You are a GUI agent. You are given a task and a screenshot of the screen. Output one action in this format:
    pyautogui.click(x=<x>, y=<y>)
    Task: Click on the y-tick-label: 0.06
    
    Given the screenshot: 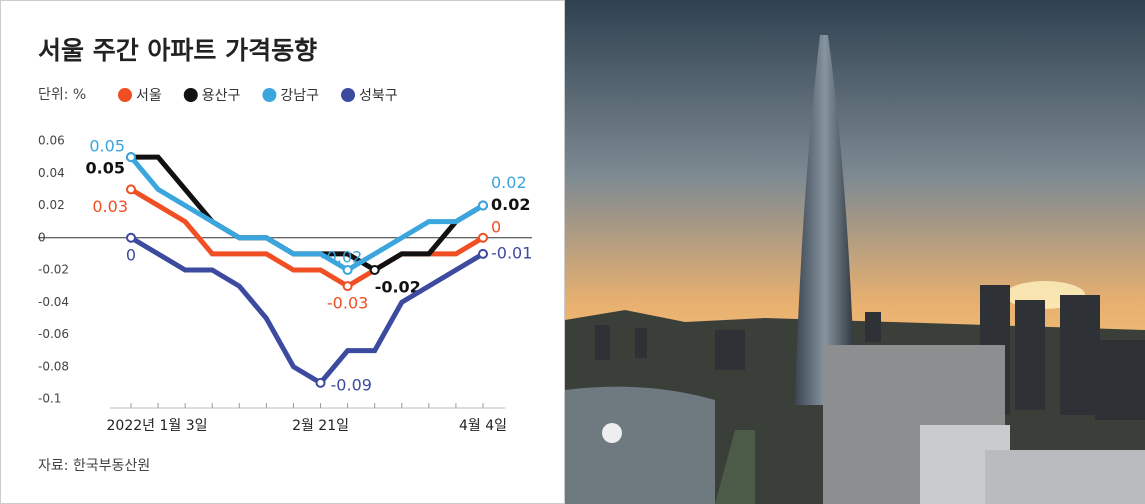 What is the action you would take?
    pyautogui.click(x=51, y=141)
    